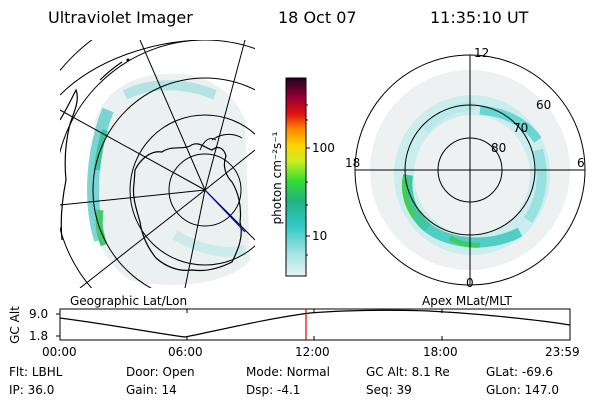 This screenshot has width=600, height=400. What do you see at coordinates (317, 17) in the screenshot?
I see `observation-date: 18 Oct 07` at bounding box center [317, 17].